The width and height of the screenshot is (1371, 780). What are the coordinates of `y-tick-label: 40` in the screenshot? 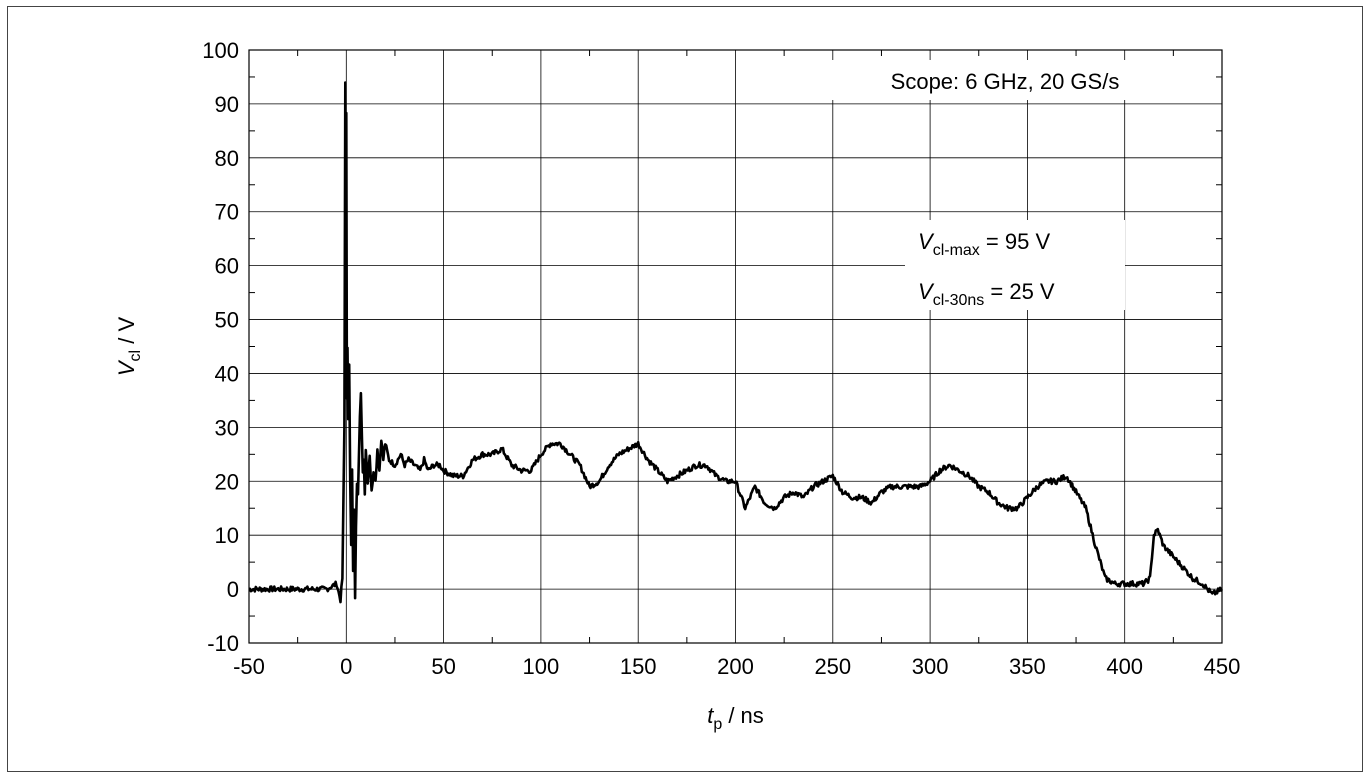 It's located at (227, 373).